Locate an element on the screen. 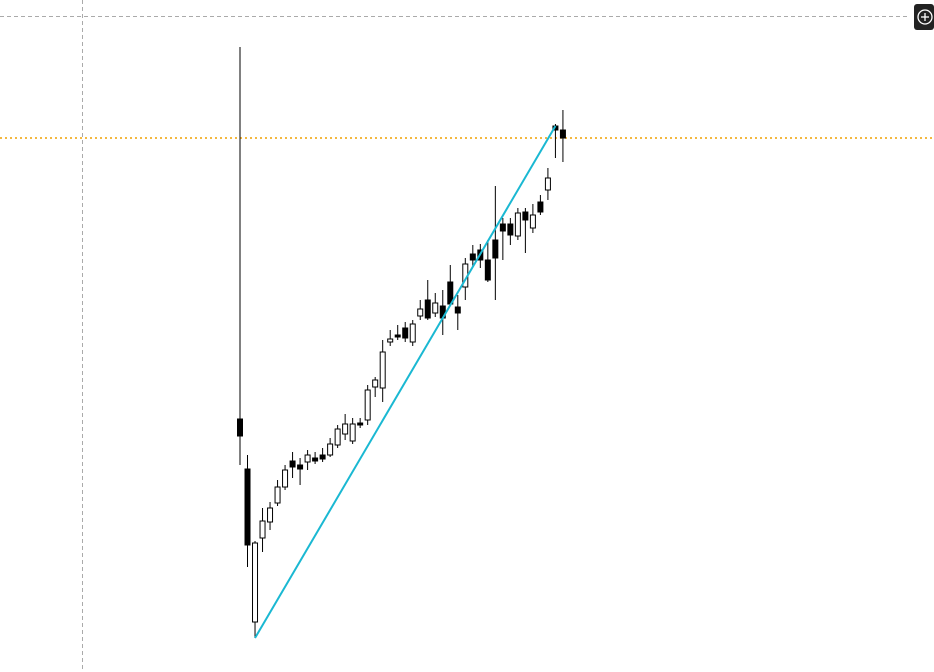  add-button is located at coordinates (924, 17).